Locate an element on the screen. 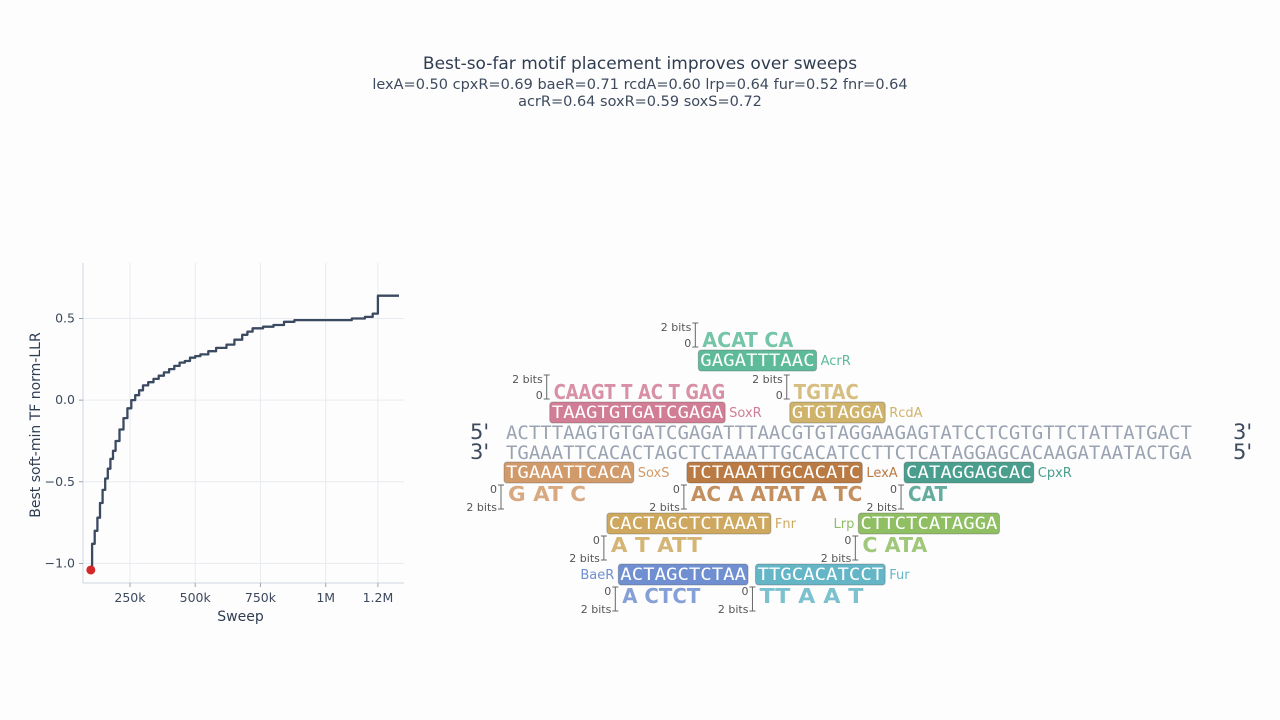 This screenshot has width=1280, height=720. x-axis-label: Sweep is located at coordinates (240, 617).